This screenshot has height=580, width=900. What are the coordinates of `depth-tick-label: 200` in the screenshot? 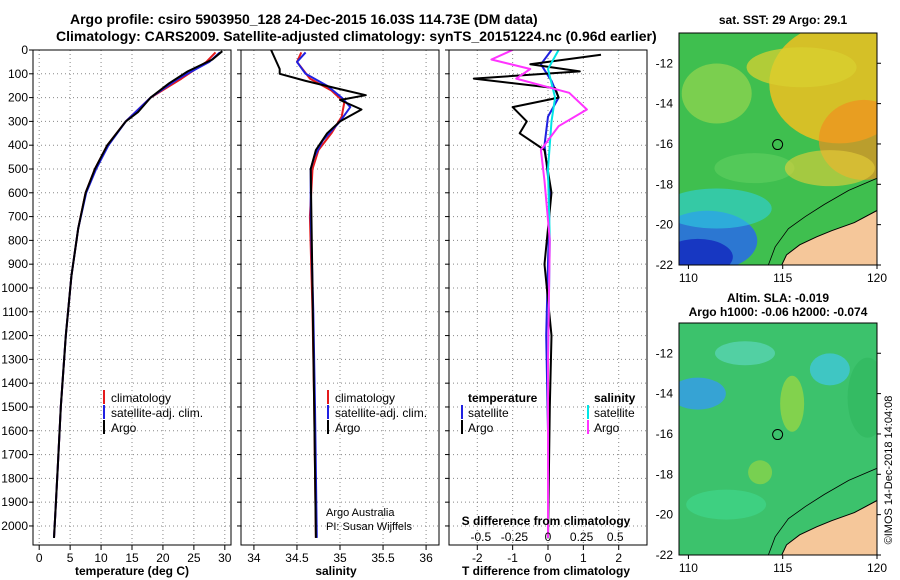 It's located at (18, 98).